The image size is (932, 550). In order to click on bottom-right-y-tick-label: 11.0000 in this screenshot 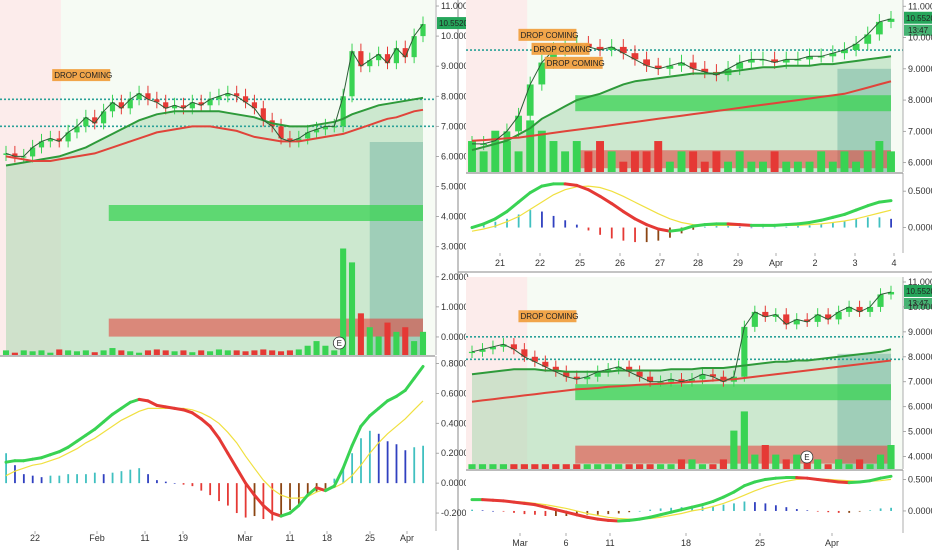, I will do `click(920, 282)`.